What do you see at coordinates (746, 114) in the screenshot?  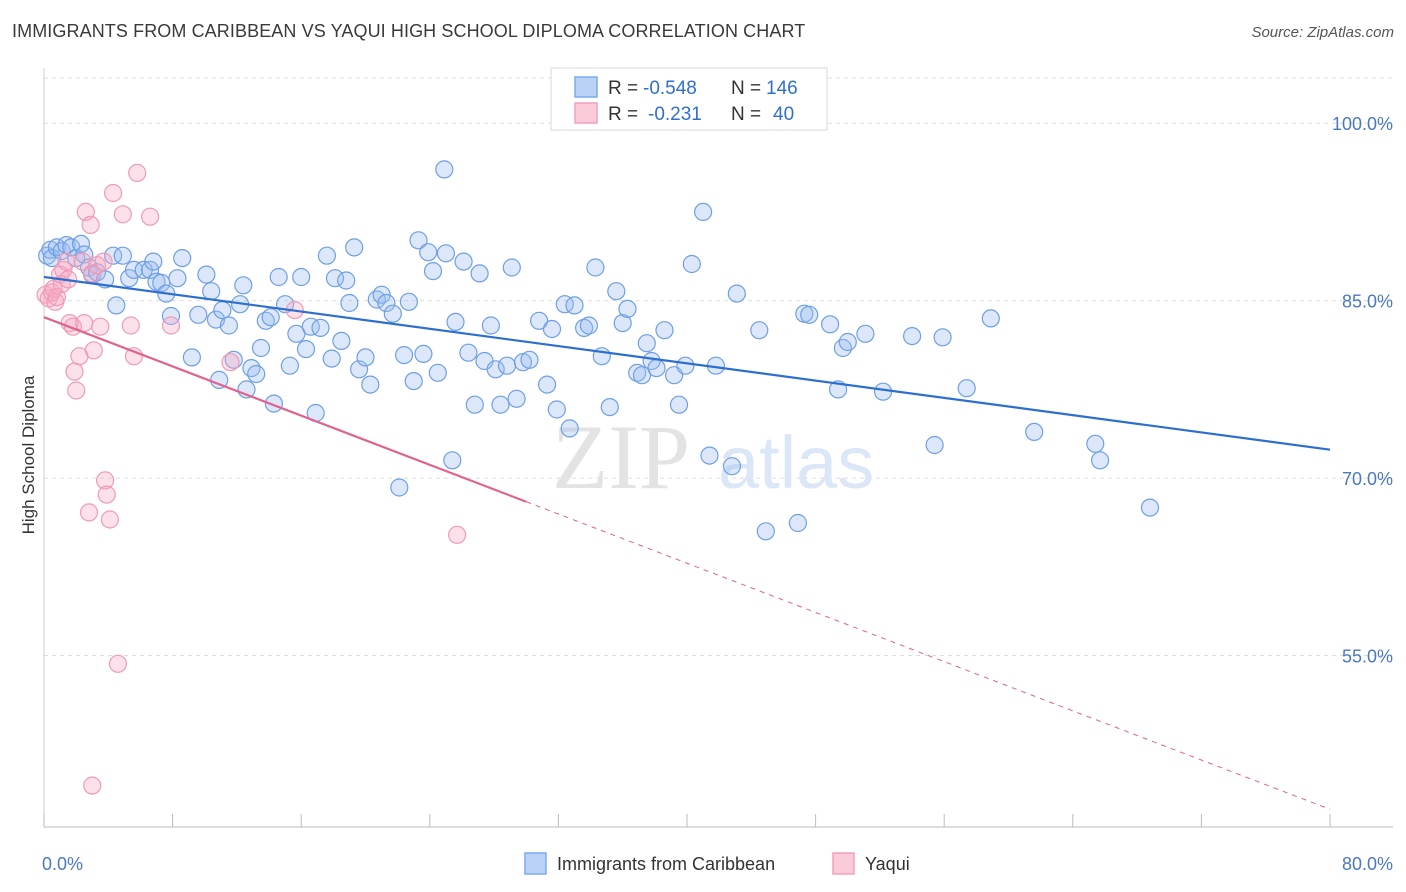 I see `legend-n-label-yaqui: N =` at bounding box center [746, 114].